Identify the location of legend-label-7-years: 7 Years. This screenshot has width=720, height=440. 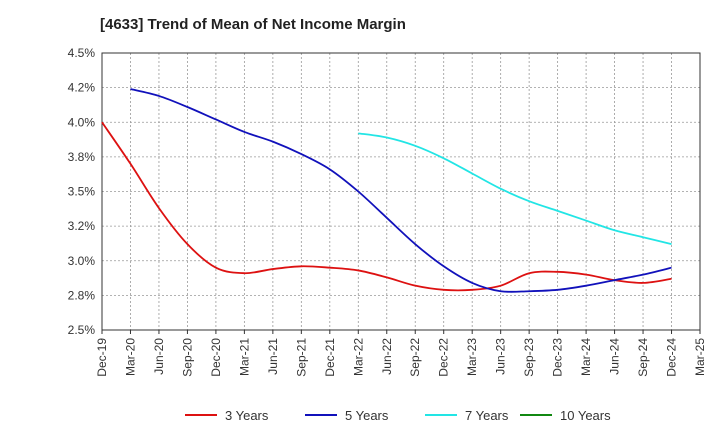
(487, 415).